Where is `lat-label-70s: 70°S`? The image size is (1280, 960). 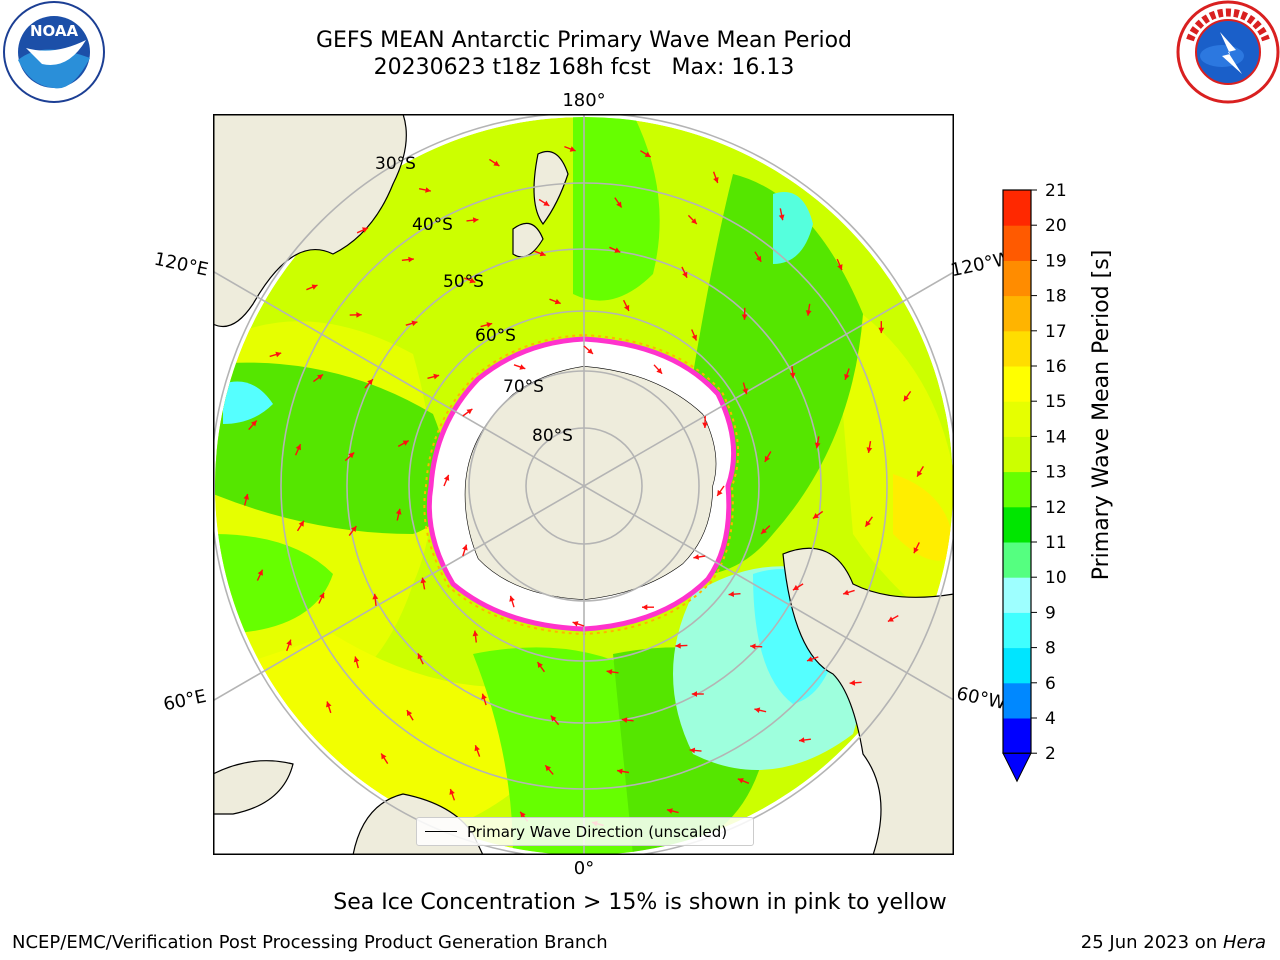 lat-label-70s: 70°S is located at coordinates (523, 387).